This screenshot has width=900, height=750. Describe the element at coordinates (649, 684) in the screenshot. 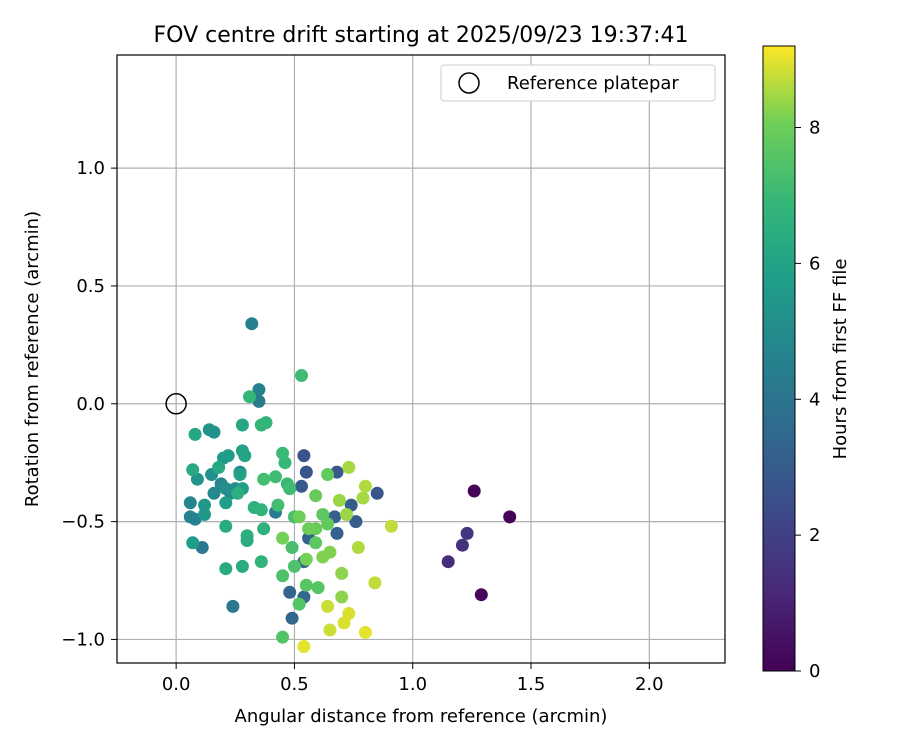

I see `x-tick-label: 2.0` at that location.